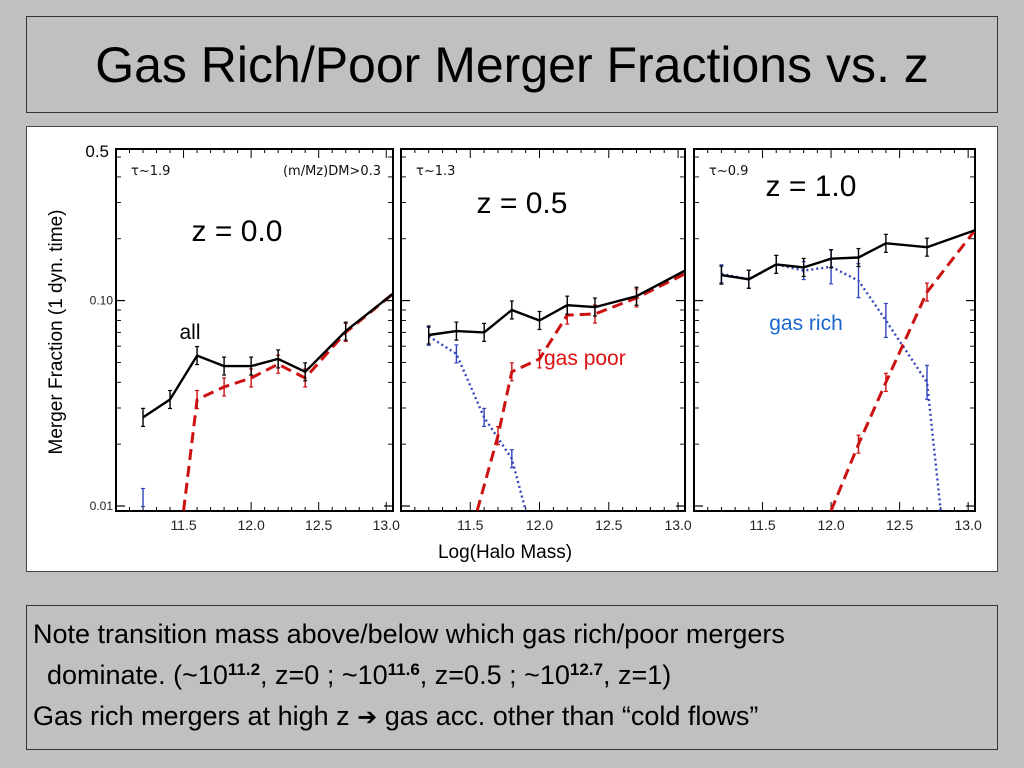  What do you see at coordinates (237, 231) in the screenshot?
I see `z-label: z = 0.0` at bounding box center [237, 231].